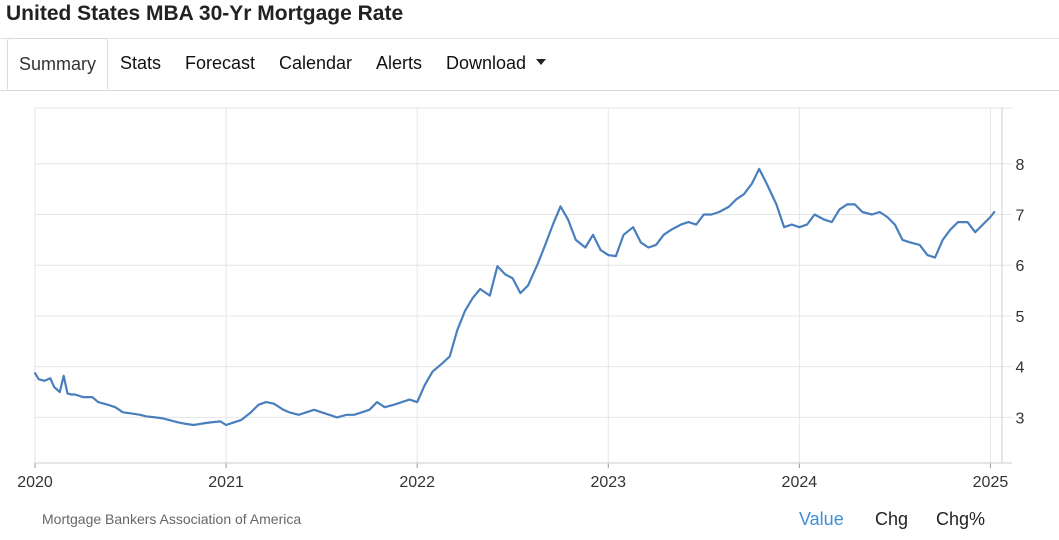 The image size is (1059, 540). Describe the element at coordinates (1020, 317) in the screenshot. I see `y-tick-label: 5` at that location.